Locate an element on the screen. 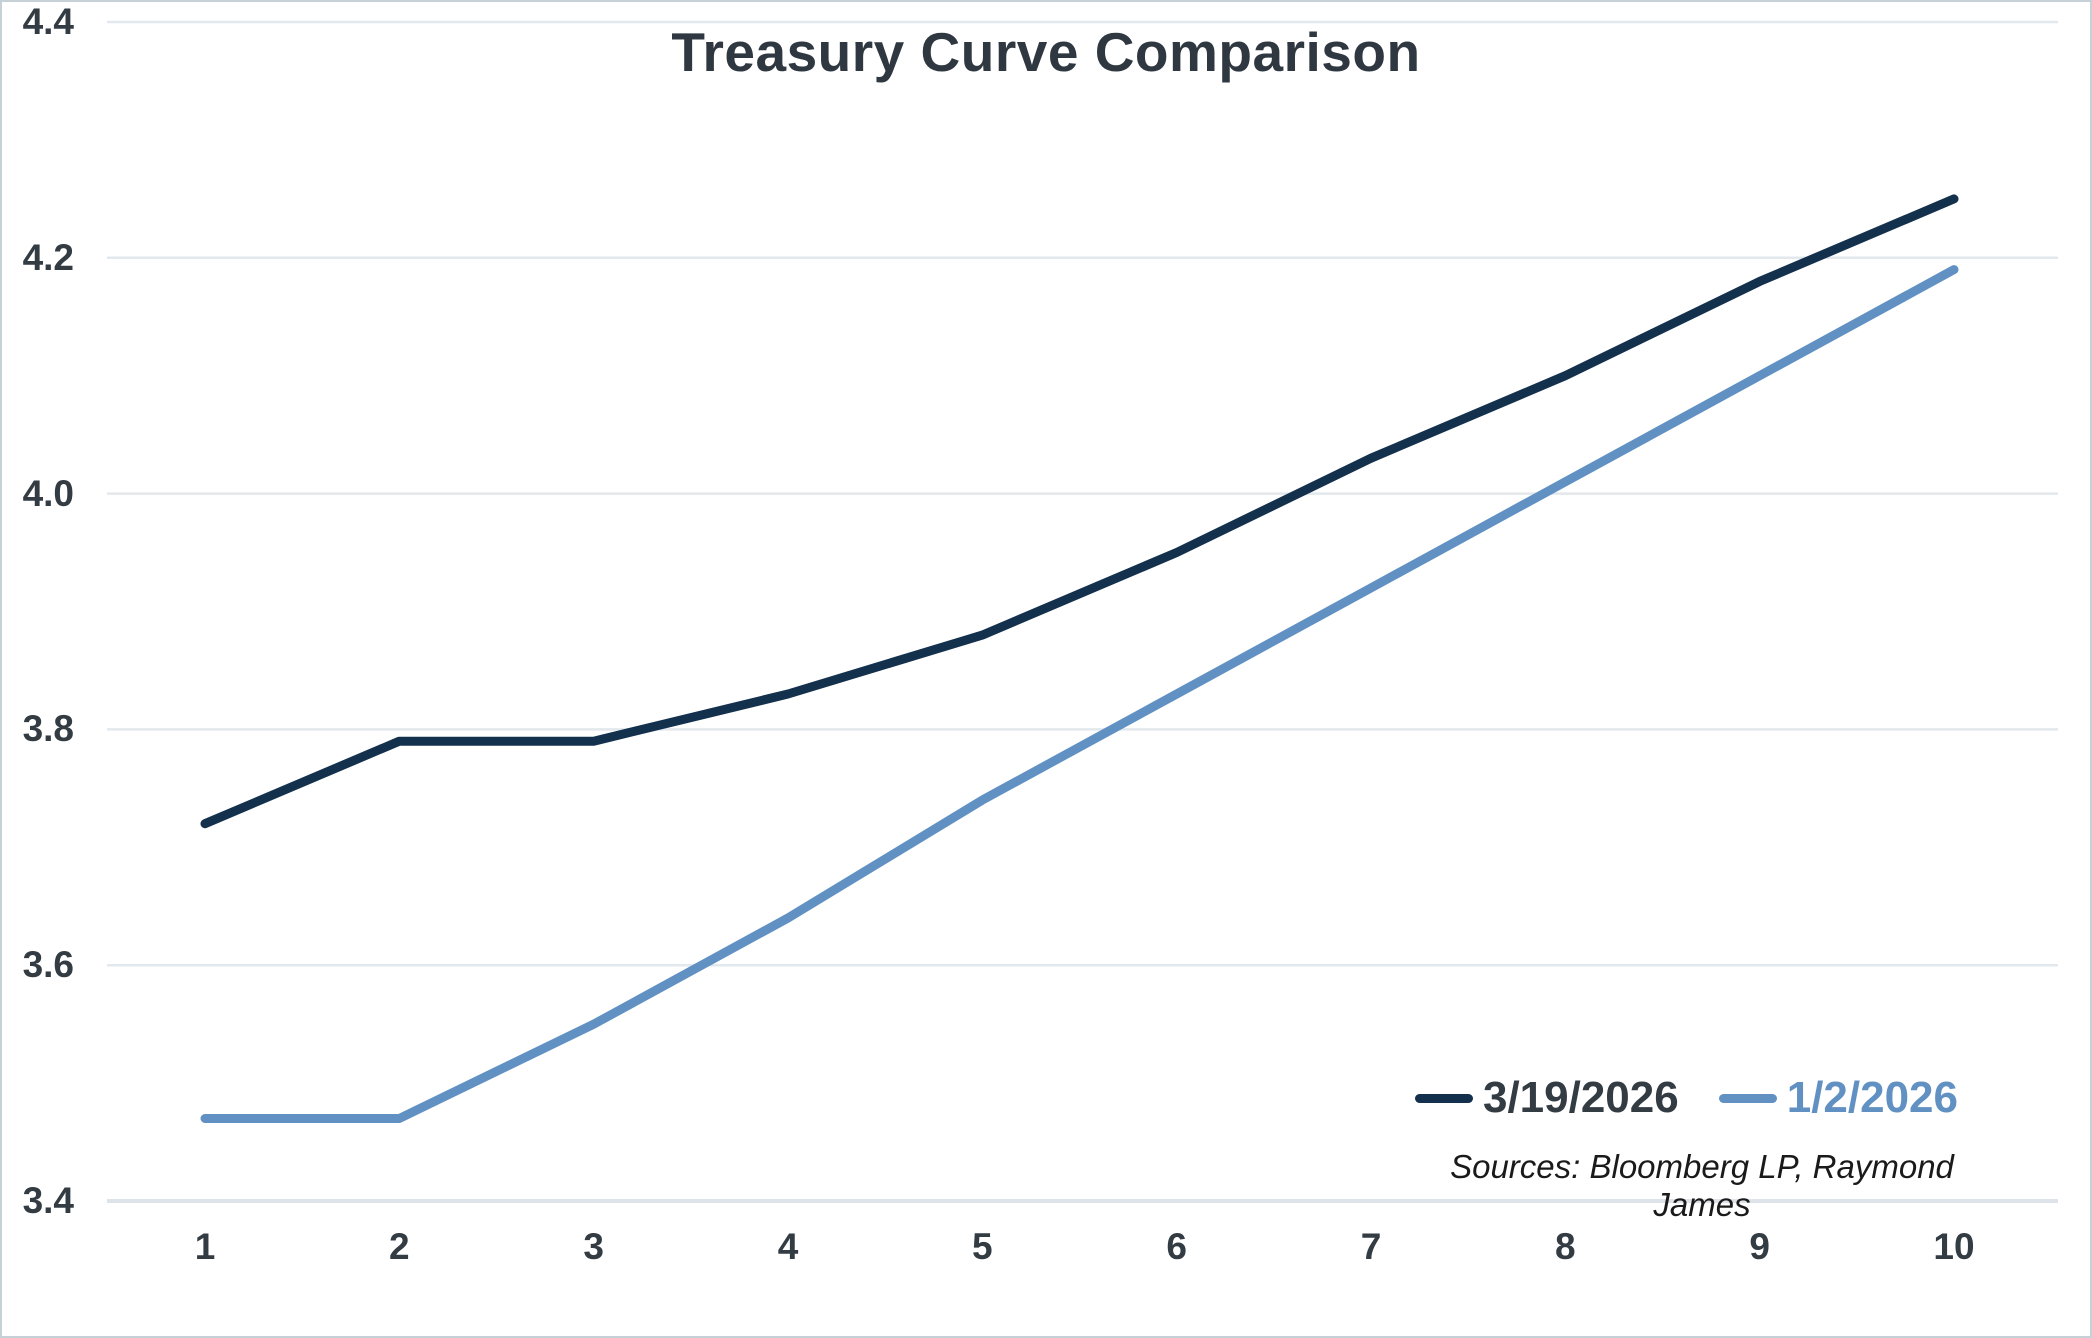 This screenshot has width=2092, height=1338. y-tick-label: 3.4 is located at coordinates (48, 1200).